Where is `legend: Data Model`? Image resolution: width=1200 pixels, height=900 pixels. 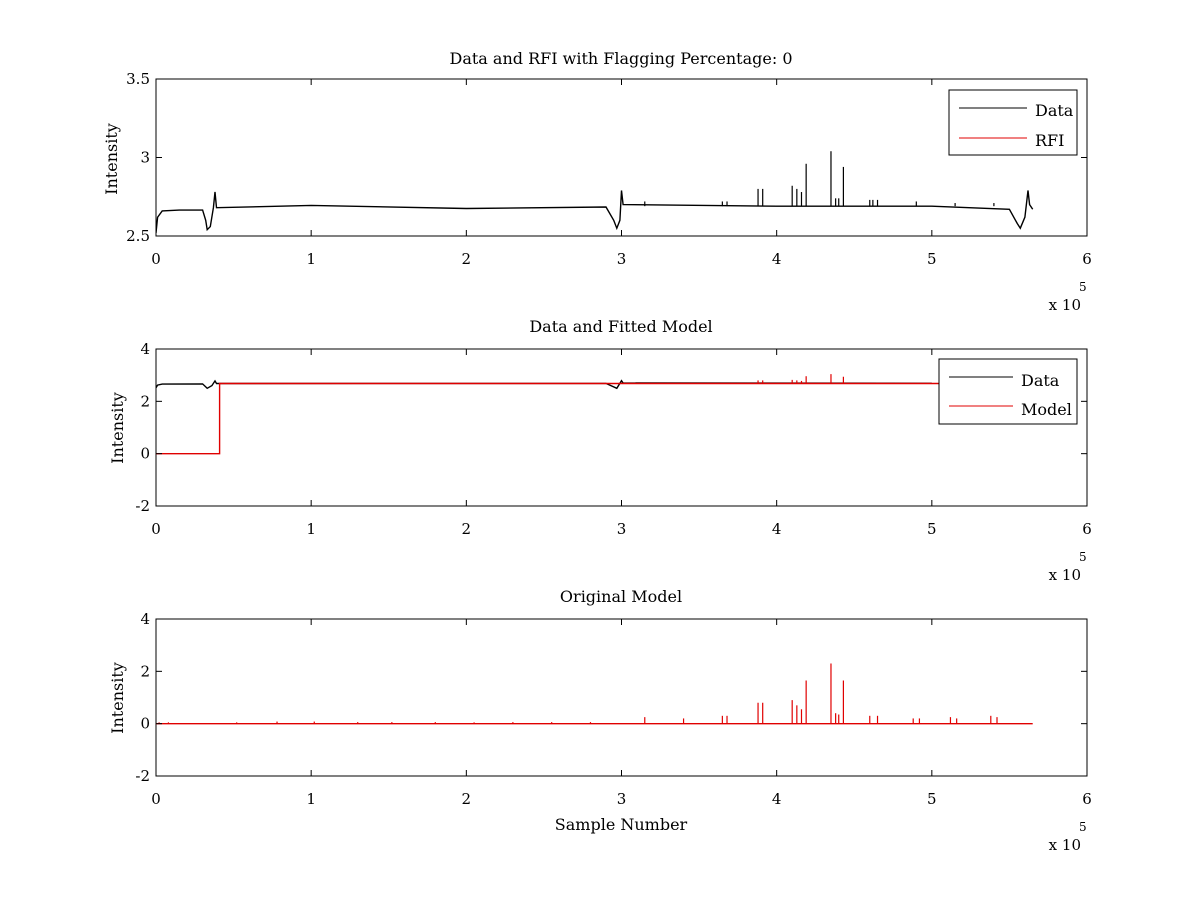
legend: Data Model is located at coordinates (1008, 391).